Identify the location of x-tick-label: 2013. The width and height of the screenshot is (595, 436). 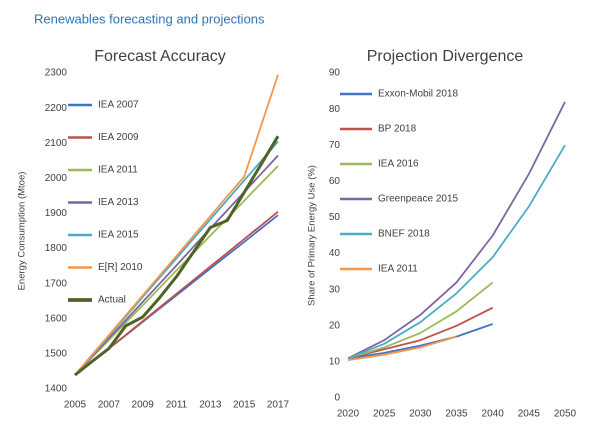
(210, 405).